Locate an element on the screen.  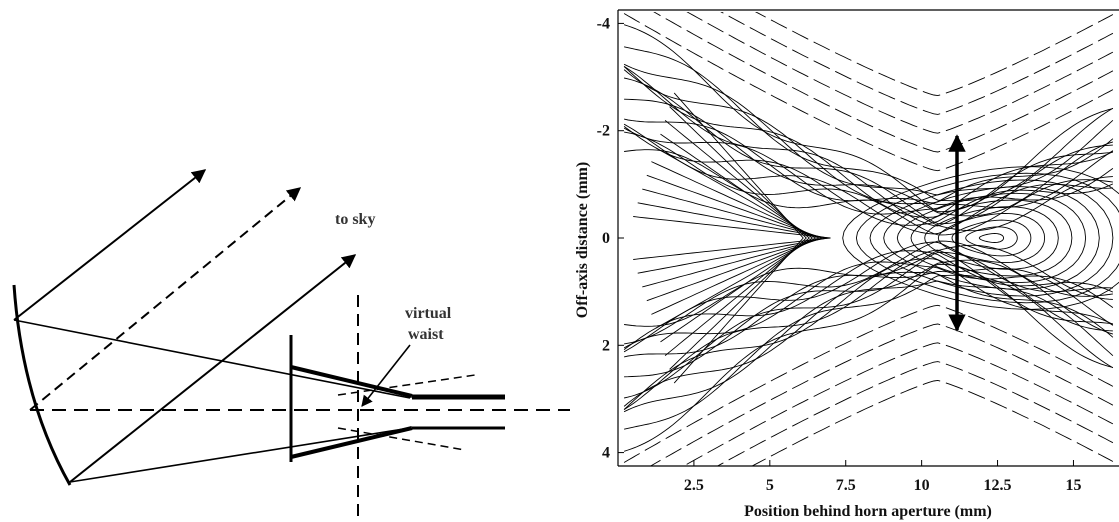
y-tick-label: -4 is located at coordinates (603, 23).